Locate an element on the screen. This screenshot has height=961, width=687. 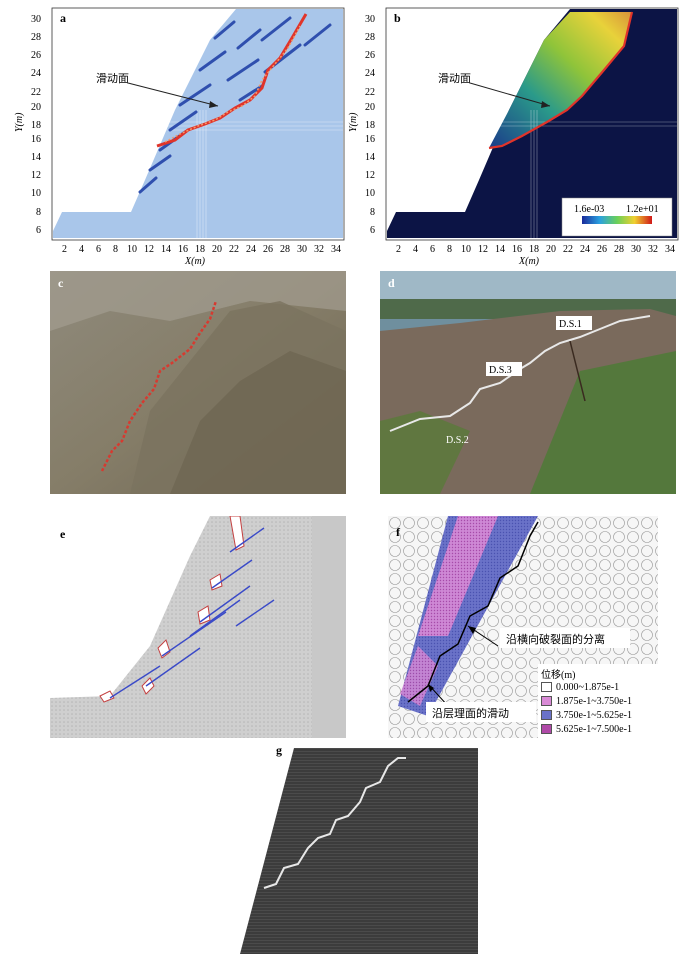
legend-item: 0.000~1.875e-1 is located at coordinates (600, 687).